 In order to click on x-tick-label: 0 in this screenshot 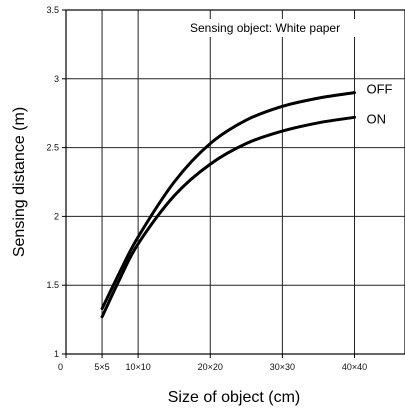, I will do `click(60, 367)`.